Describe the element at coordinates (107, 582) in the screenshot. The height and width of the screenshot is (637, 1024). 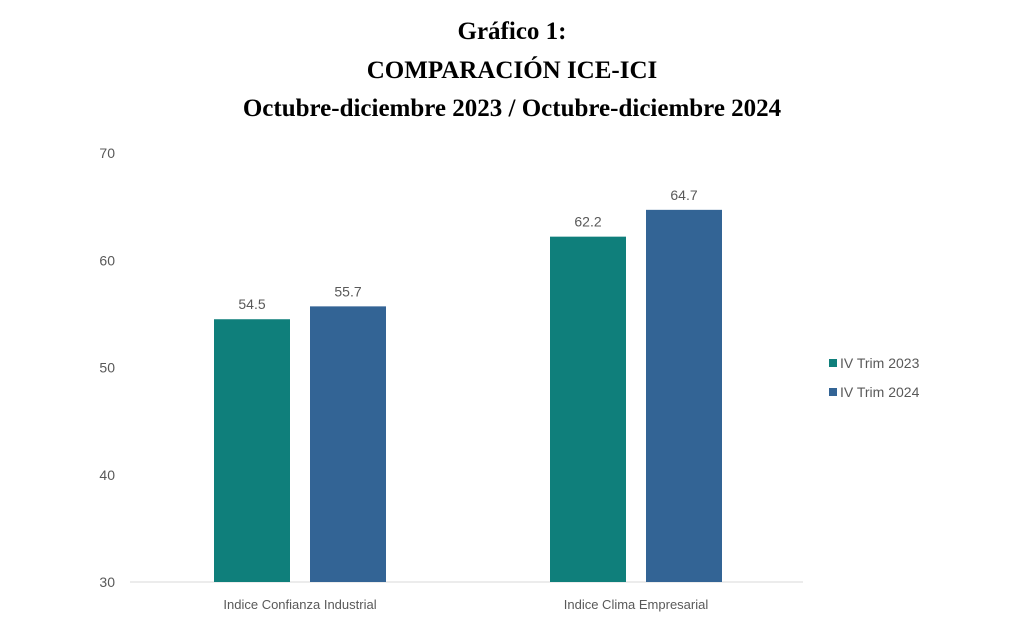
I see `y-tick-label: 30` at that location.